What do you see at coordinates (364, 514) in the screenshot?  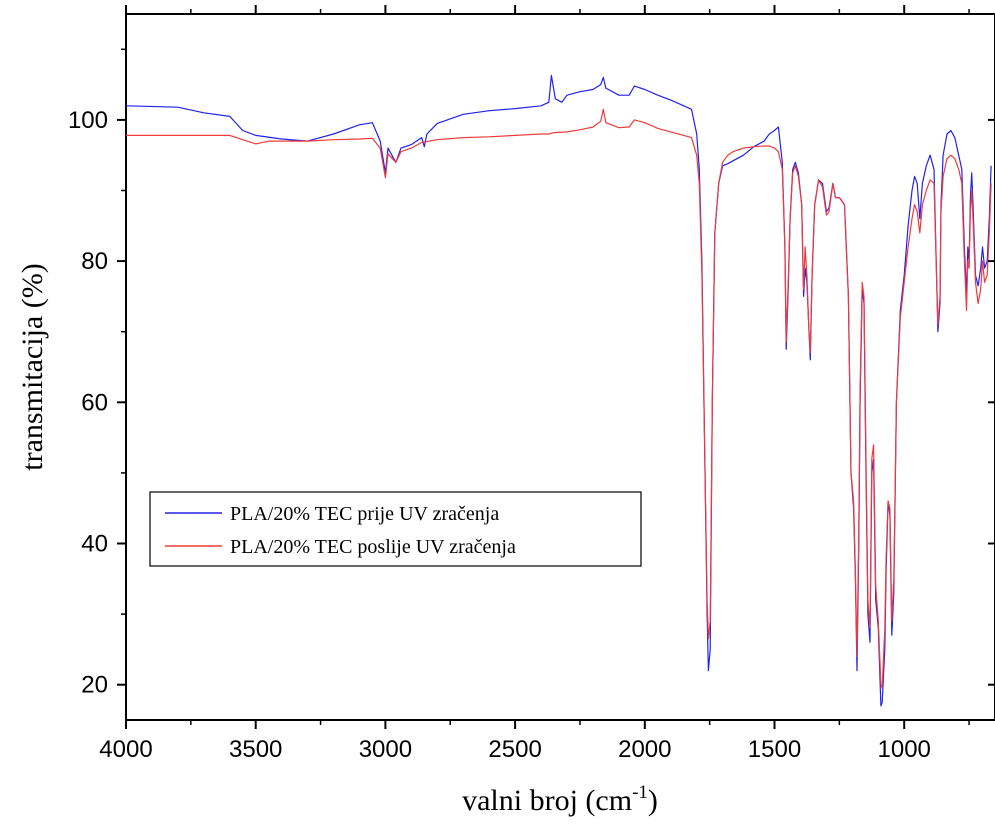 I see `legend-label-prije: PLA/20% TEC prije UV zračenja` at bounding box center [364, 514].